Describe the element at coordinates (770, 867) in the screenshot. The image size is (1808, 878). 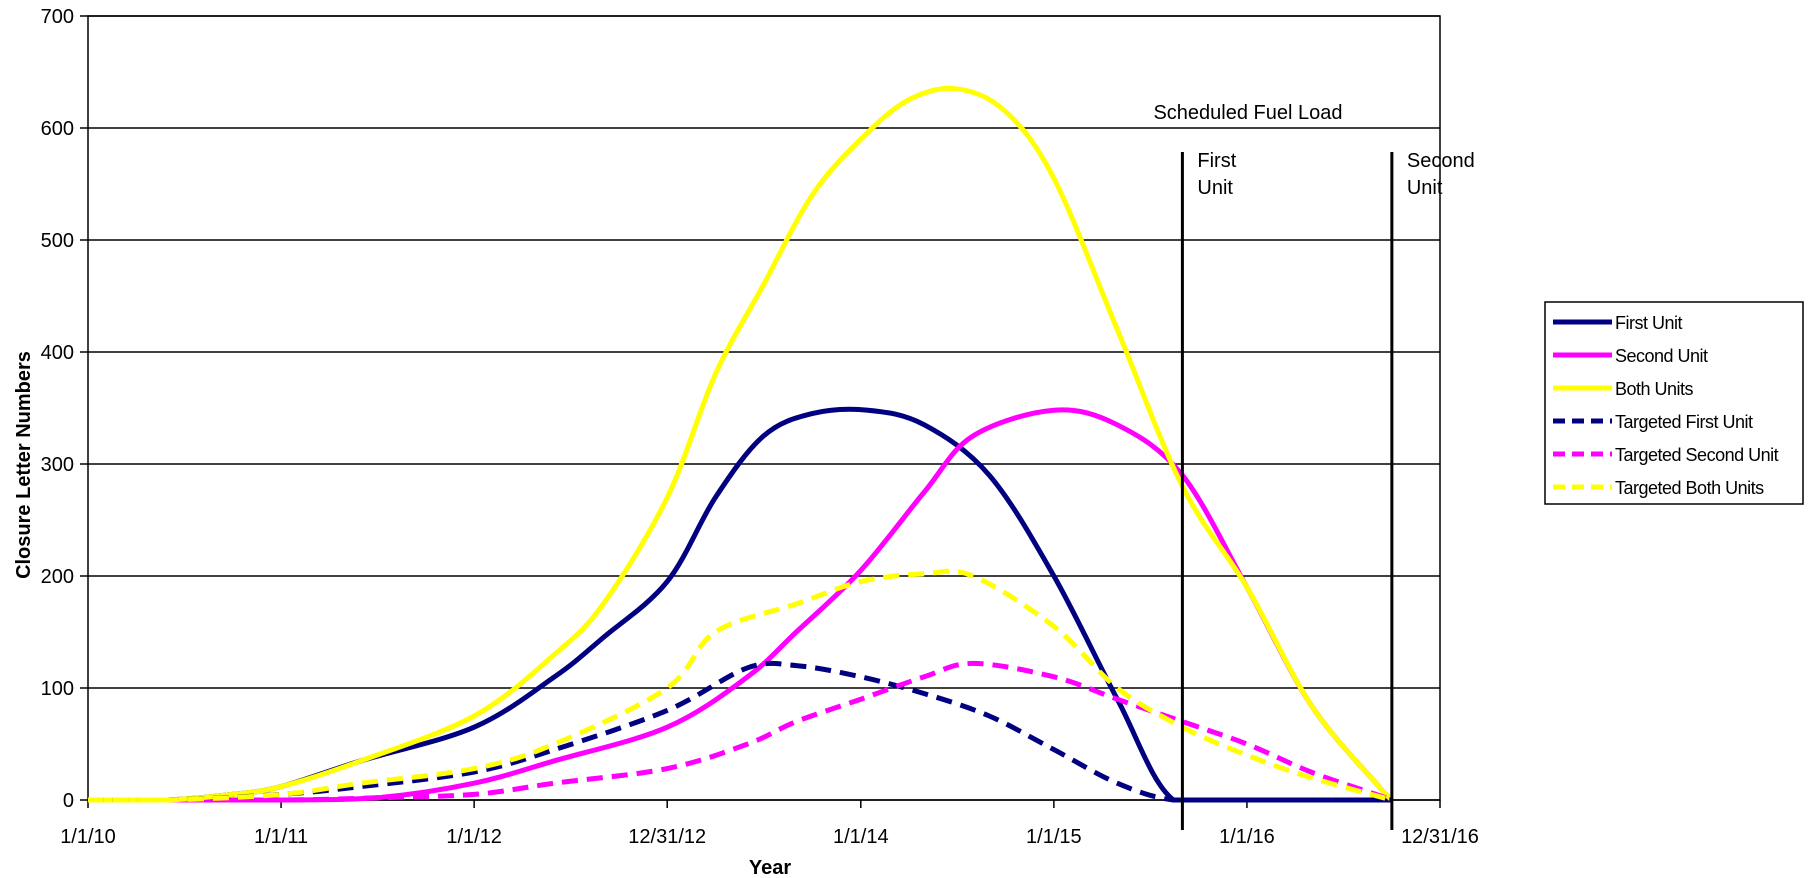
I see `x-axis-title: Year` at that location.